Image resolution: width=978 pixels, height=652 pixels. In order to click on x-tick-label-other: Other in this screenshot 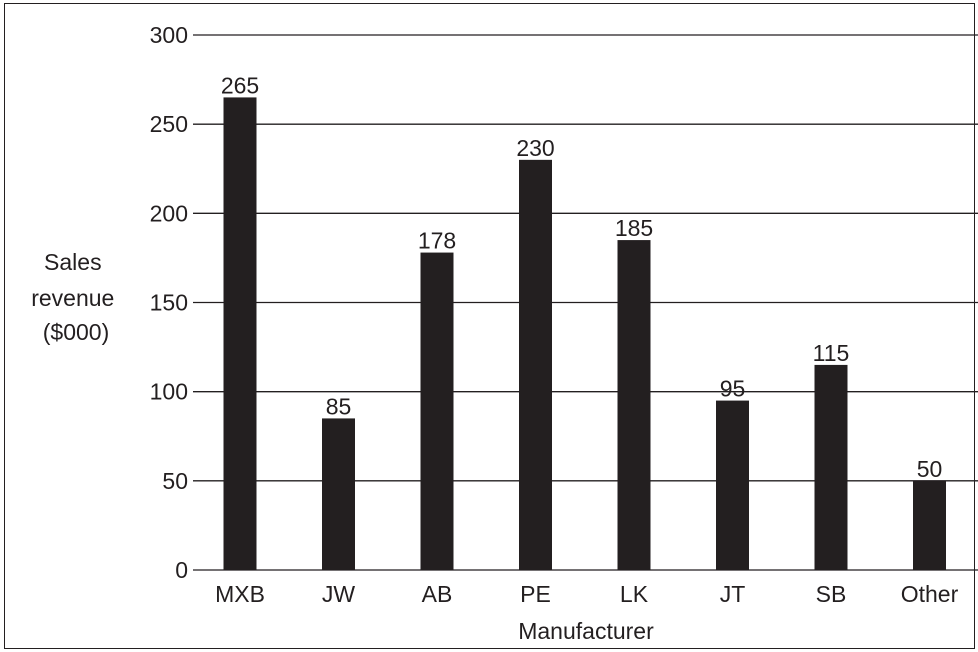, I will do `click(930, 594)`.